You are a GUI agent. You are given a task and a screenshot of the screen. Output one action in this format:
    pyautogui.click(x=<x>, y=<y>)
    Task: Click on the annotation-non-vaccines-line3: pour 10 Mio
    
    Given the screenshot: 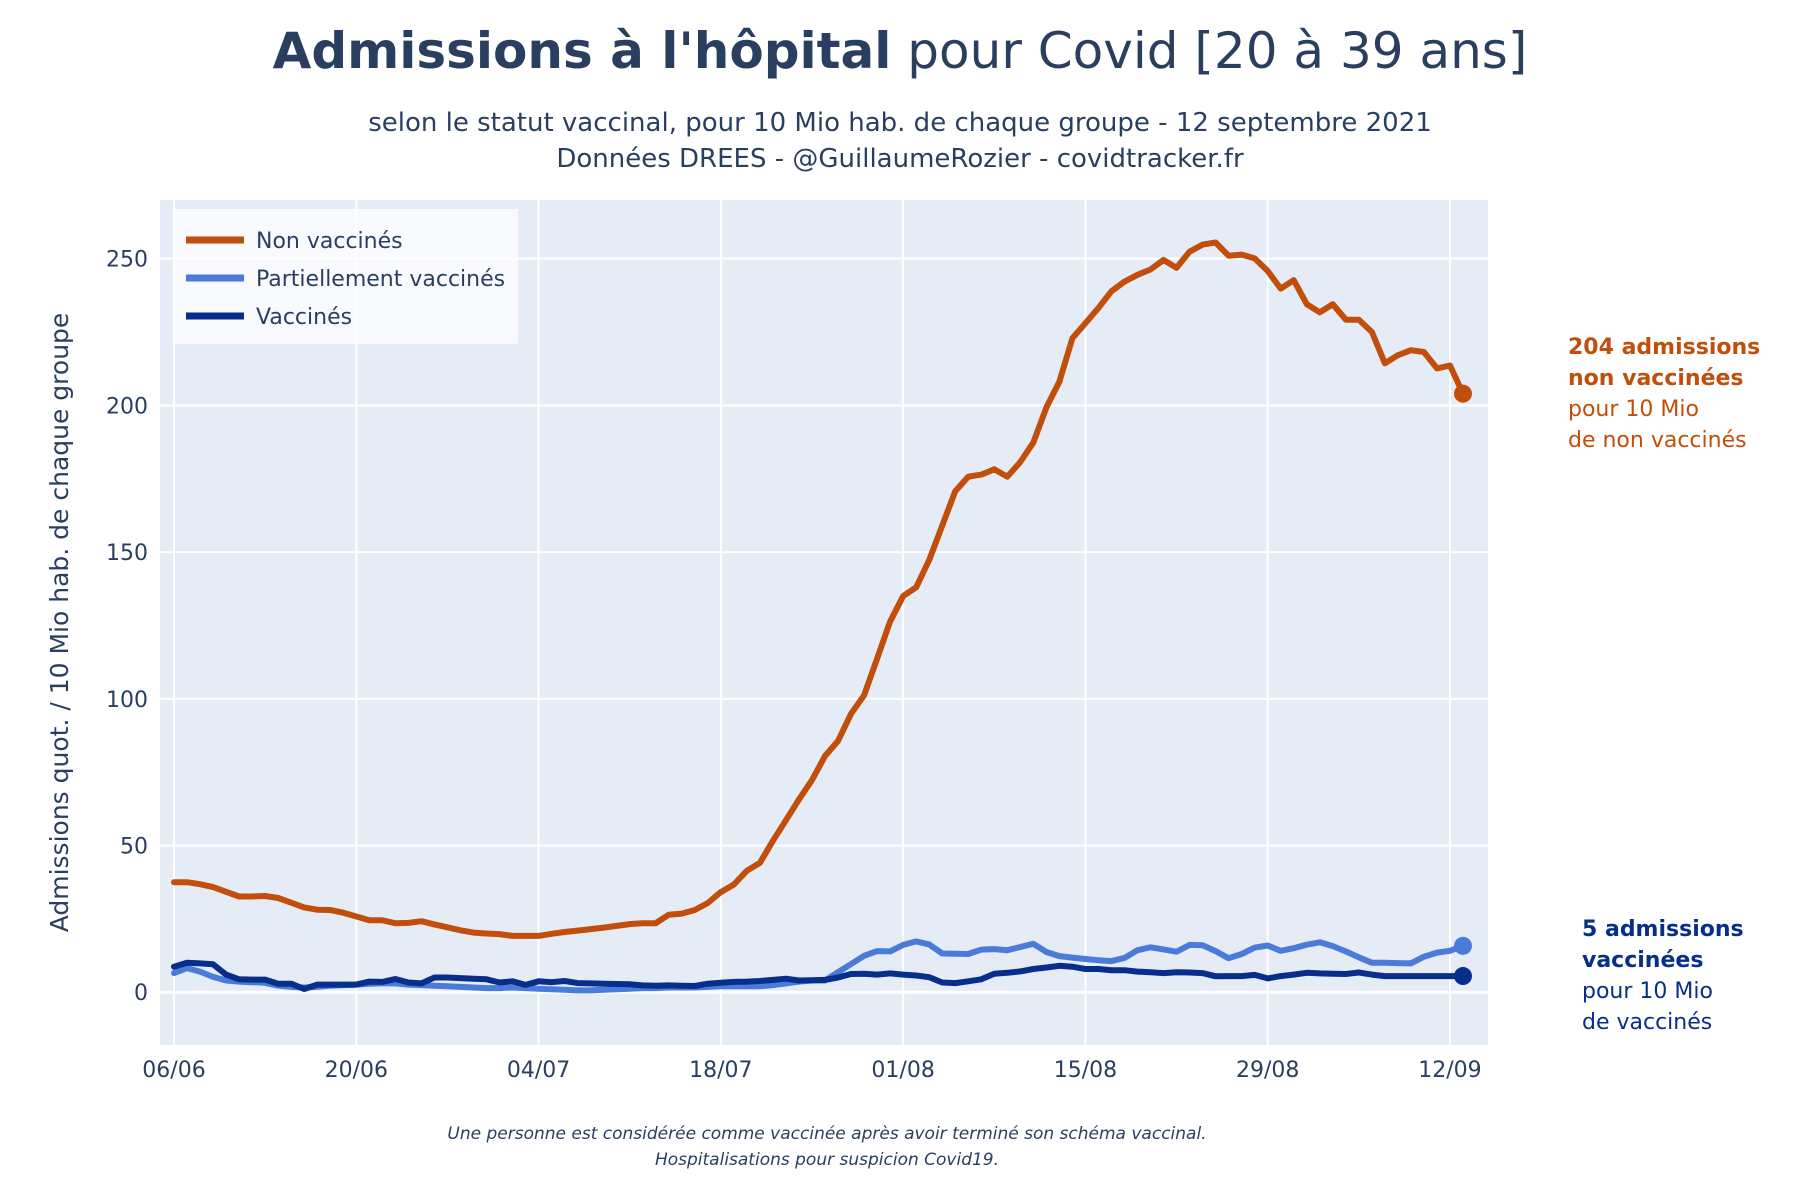 What is the action you would take?
    pyautogui.click(x=1633, y=409)
    